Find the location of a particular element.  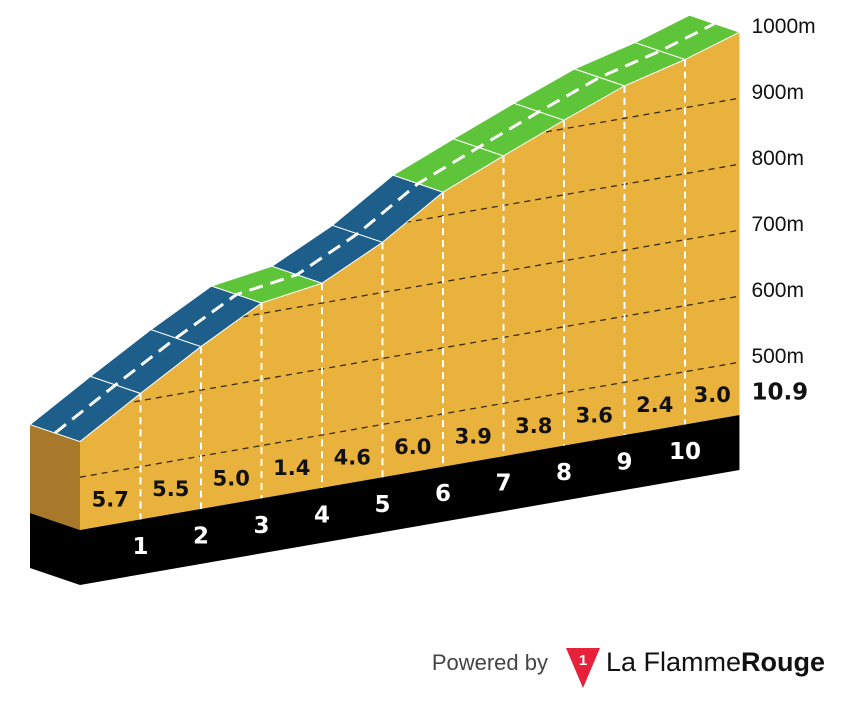

y-tick-label: 600m is located at coordinates (777, 290).